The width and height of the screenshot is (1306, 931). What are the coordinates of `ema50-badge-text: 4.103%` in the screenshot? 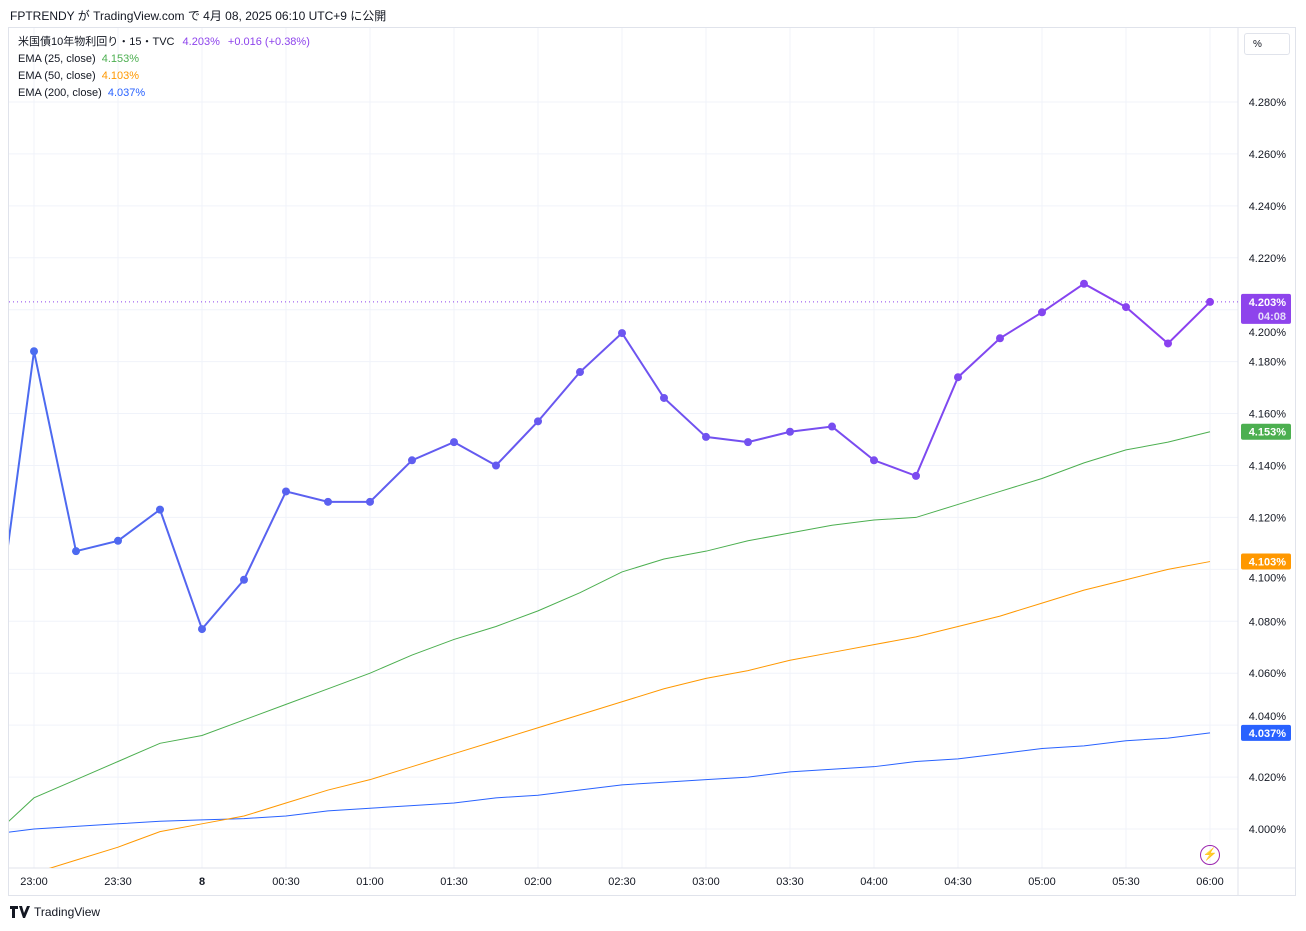 It's located at (1268, 563).